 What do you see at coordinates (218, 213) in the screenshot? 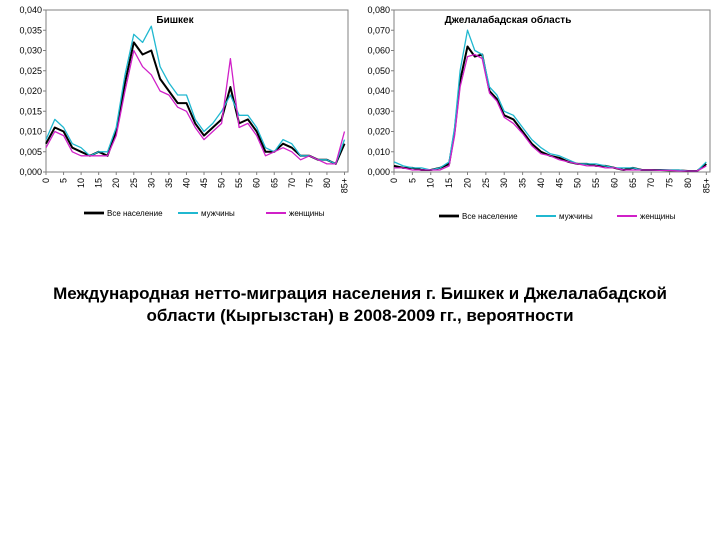
I see `chart0-legend-label-1: мужчины` at bounding box center [218, 213].